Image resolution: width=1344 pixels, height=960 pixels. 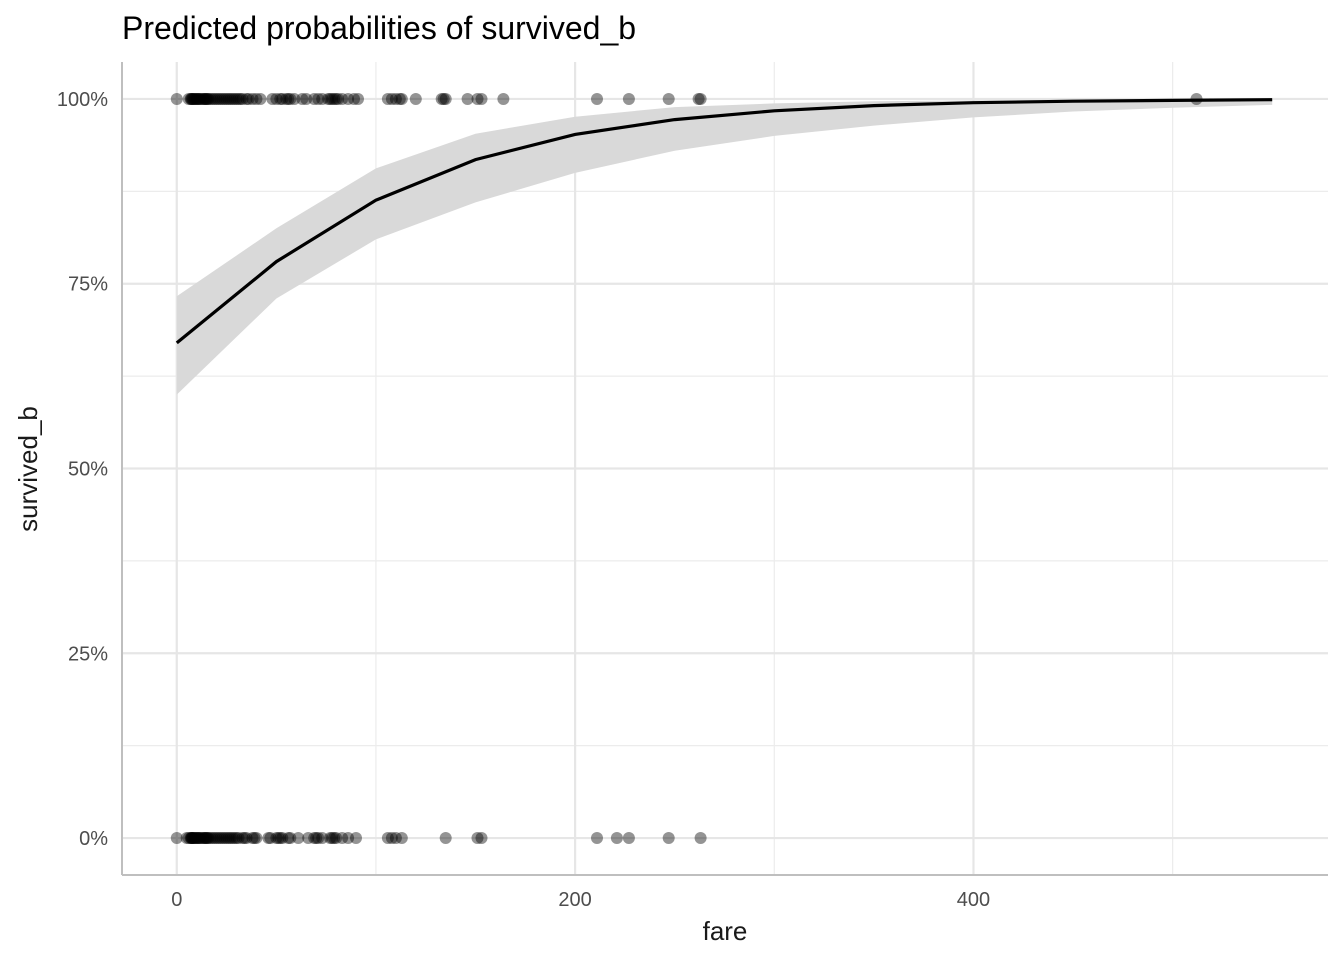 What do you see at coordinates (28, 469) in the screenshot?
I see `y-axis-title: survived_b` at bounding box center [28, 469].